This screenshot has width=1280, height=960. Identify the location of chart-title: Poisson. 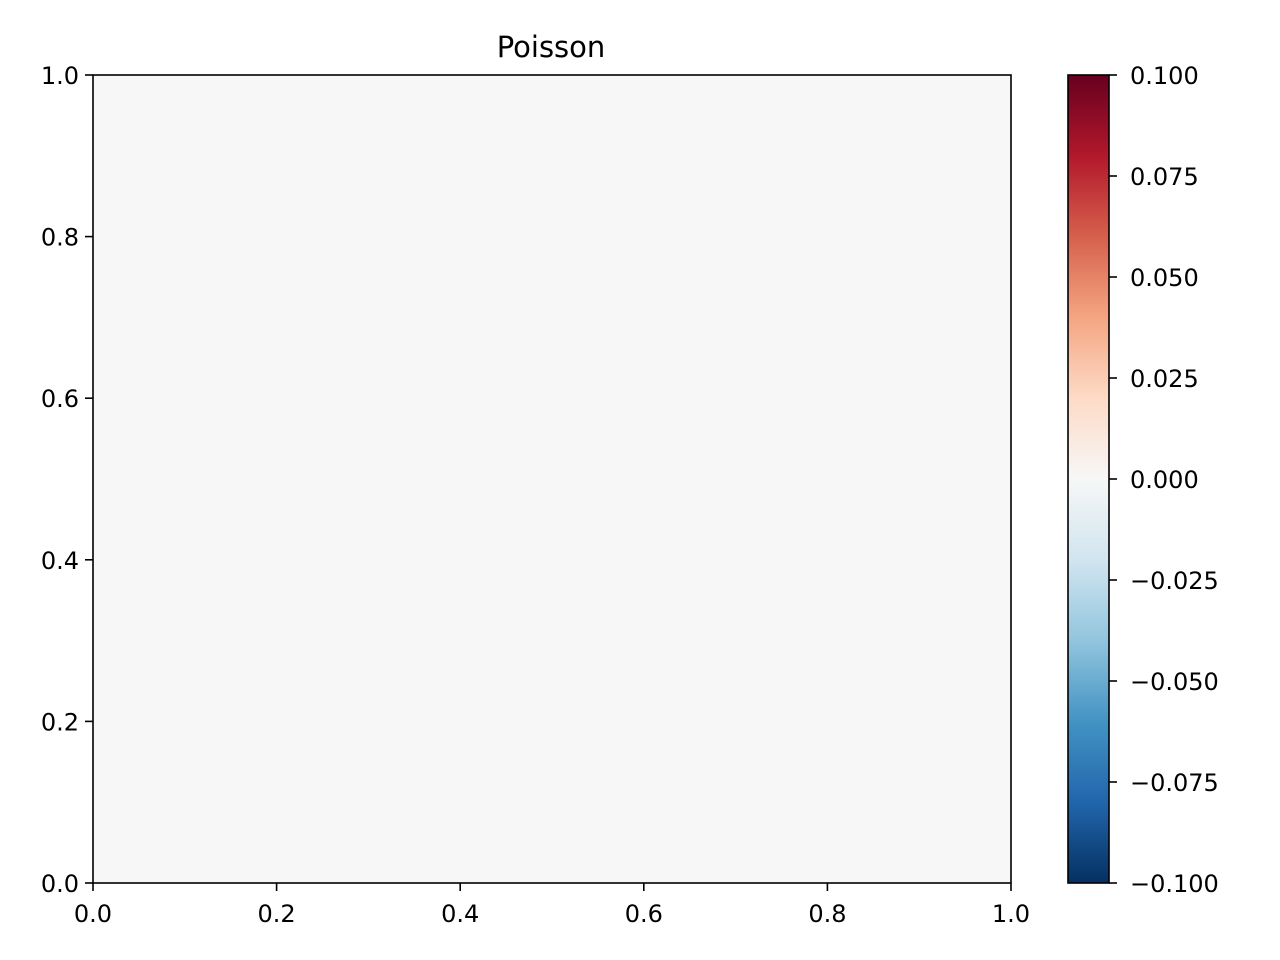
(551, 47).